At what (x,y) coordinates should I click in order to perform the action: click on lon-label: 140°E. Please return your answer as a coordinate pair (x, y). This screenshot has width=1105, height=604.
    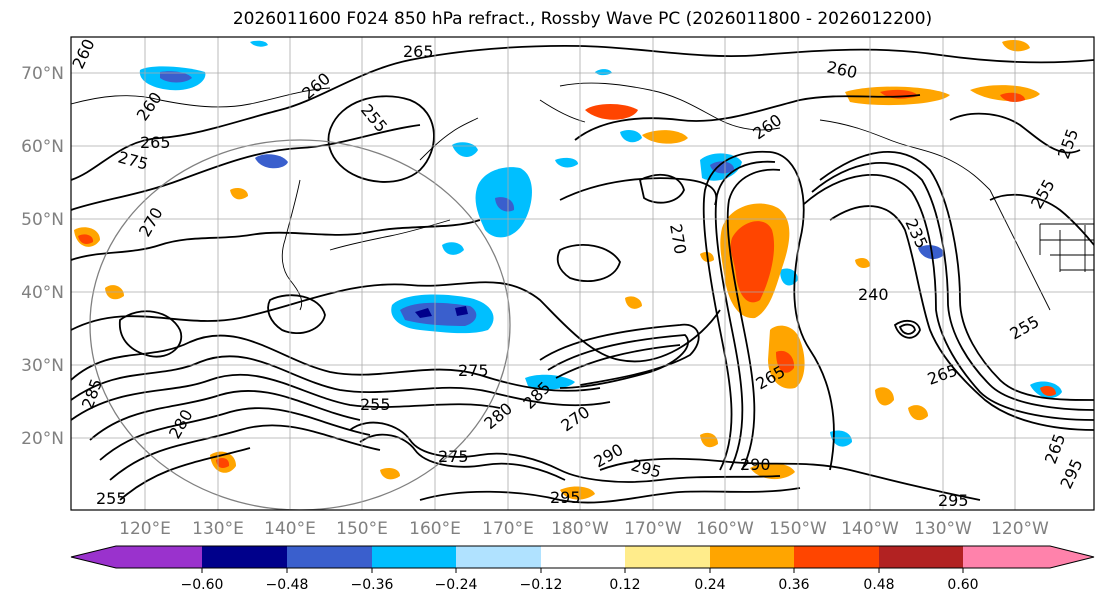
    Looking at the image, I should click on (290, 529).